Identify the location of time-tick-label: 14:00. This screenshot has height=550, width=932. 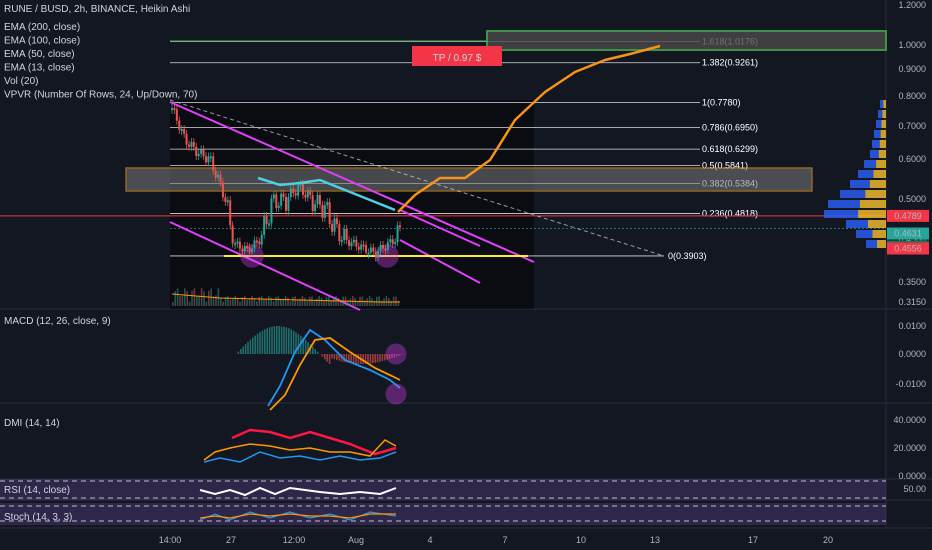
(170, 540).